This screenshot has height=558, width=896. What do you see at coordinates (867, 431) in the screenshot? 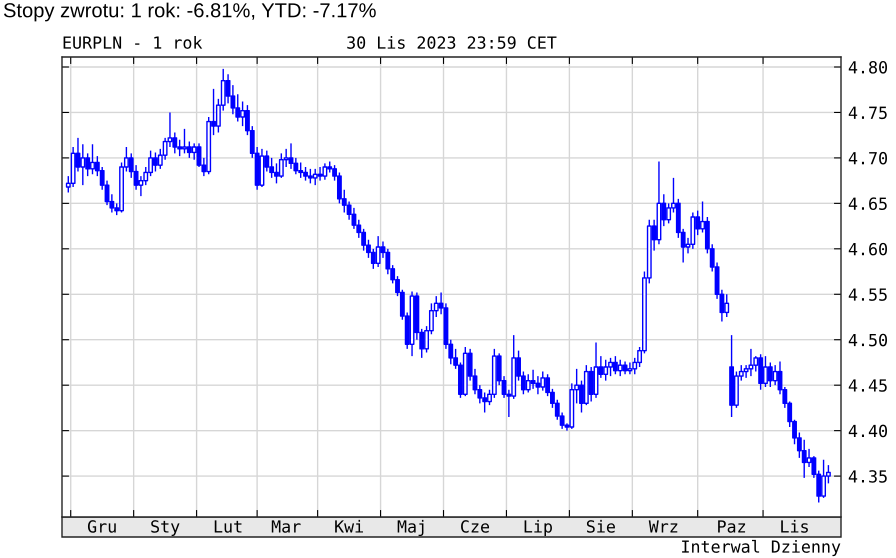
I see `y-tick-label: 4.40` at bounding box center [867, 431].